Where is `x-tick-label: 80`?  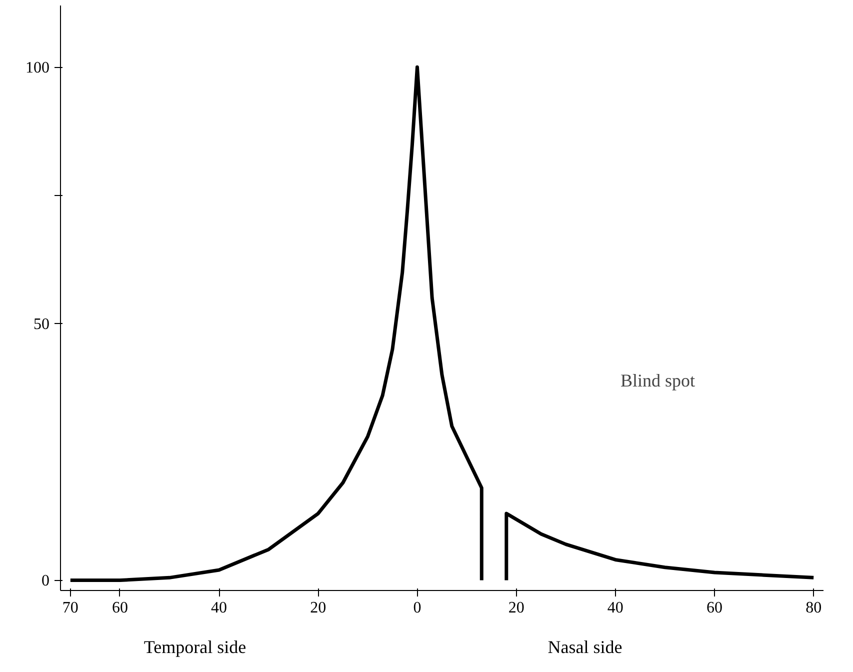
x-tick-label: 80 is located at coordinates (814, 608).